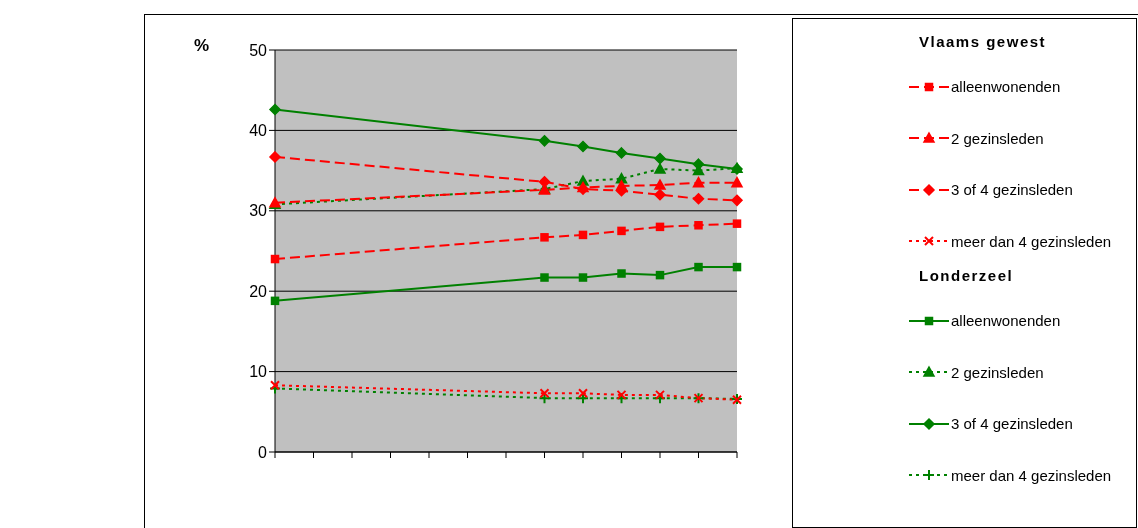 The image size is (1138, 528). I want to click on y-axis-title: %, so click(202, 46).